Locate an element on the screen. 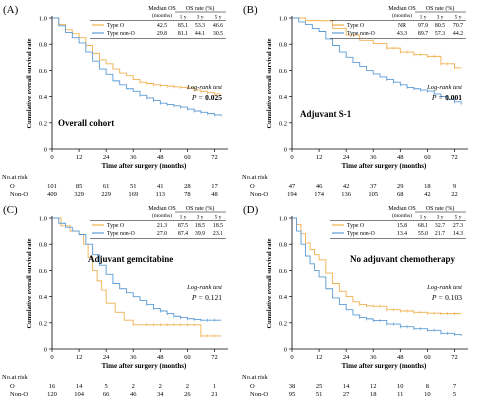  os-rate-value: 18.5 is located at coordinates (200, 226).